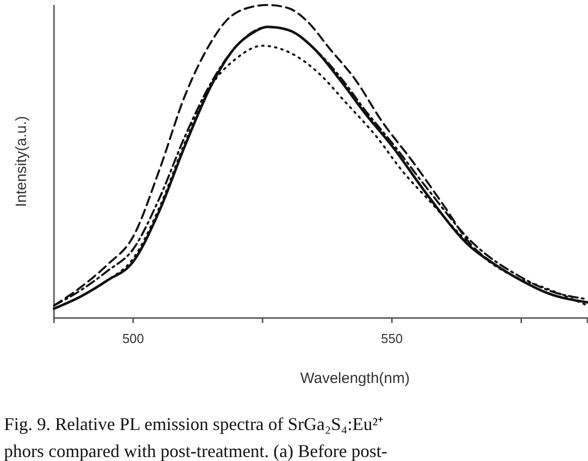 The width and height of the screenshot is (588, 461). Describe the element at coordinates (392, 338) in the screenshot. I see `x-tick-label: 550` at that location.